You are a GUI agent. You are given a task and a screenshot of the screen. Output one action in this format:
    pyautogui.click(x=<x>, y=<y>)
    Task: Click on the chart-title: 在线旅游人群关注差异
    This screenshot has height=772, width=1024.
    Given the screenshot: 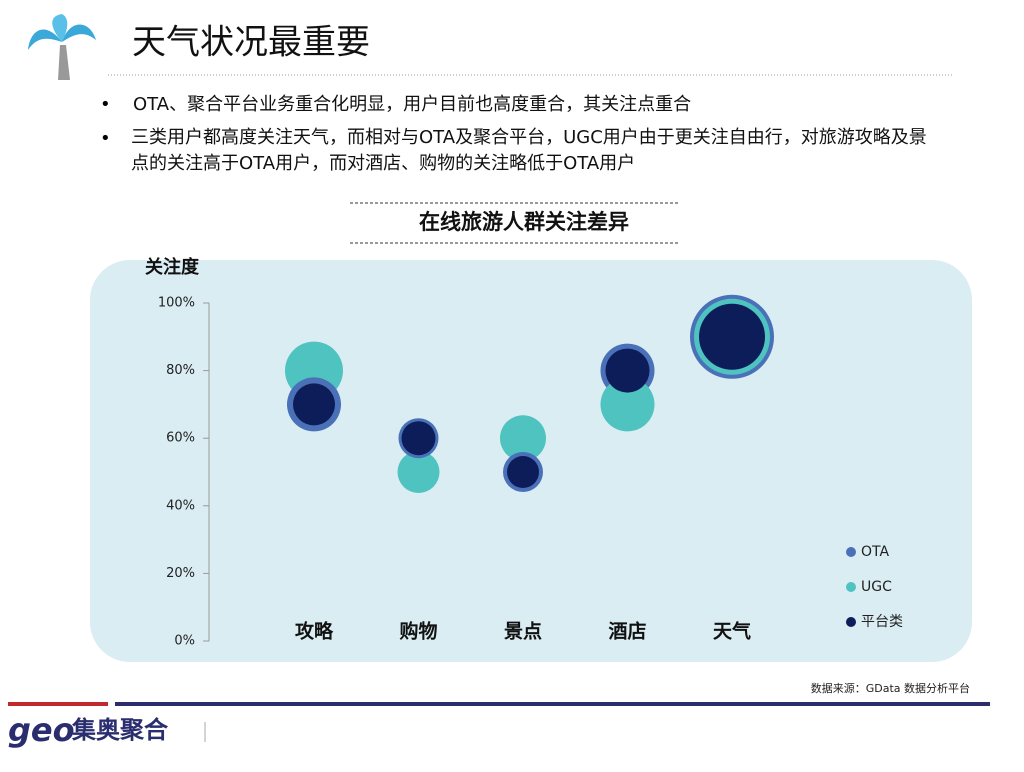 What is the action you would take?
    pyautogui.click(x=524, y=222)
    